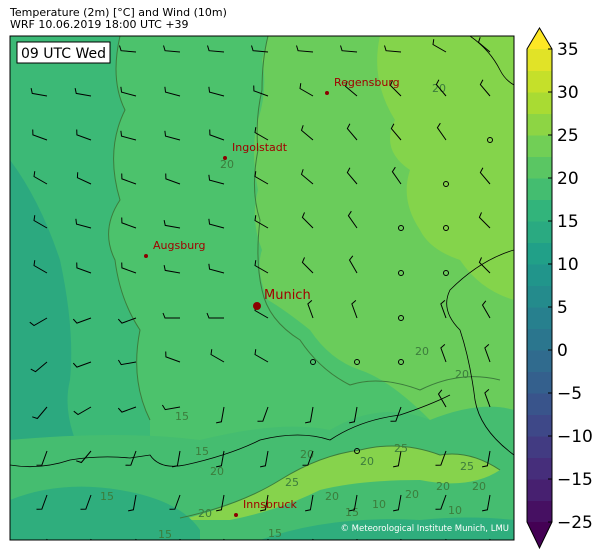  What do you see at coordinates (257, 306) in the screenshot?
I see `city-dot-munich` at bounding box center [257, 306].